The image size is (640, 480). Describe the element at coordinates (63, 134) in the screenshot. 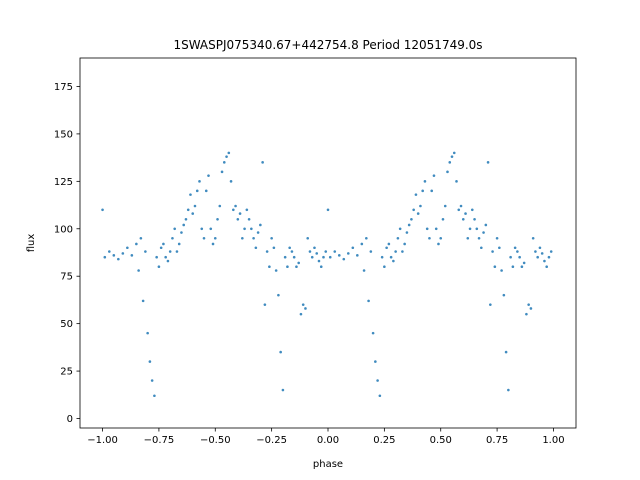

I see `y-tick-label: 150` at that location.